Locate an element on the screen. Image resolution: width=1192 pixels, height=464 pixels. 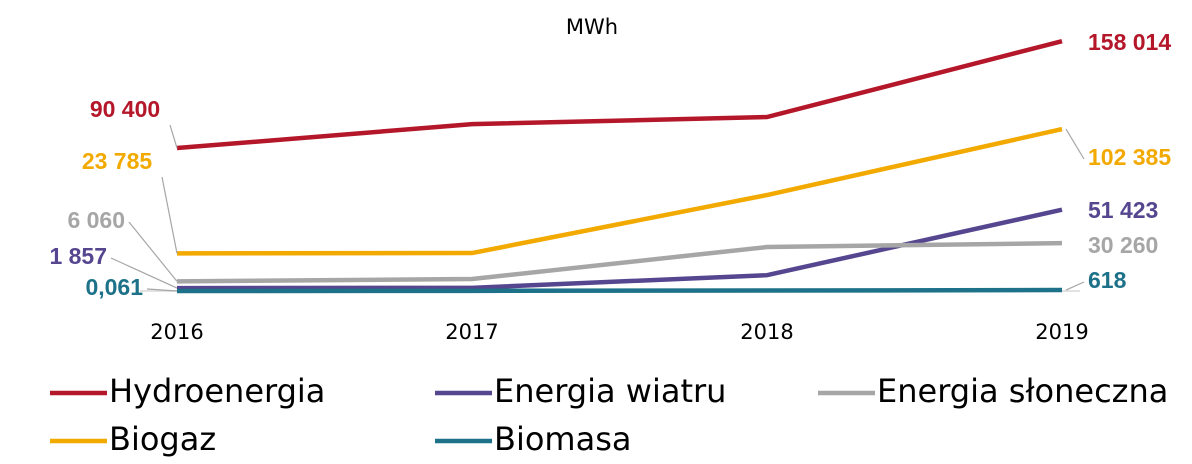
legend-label: Biomasa is located at coordinates (562, 439).